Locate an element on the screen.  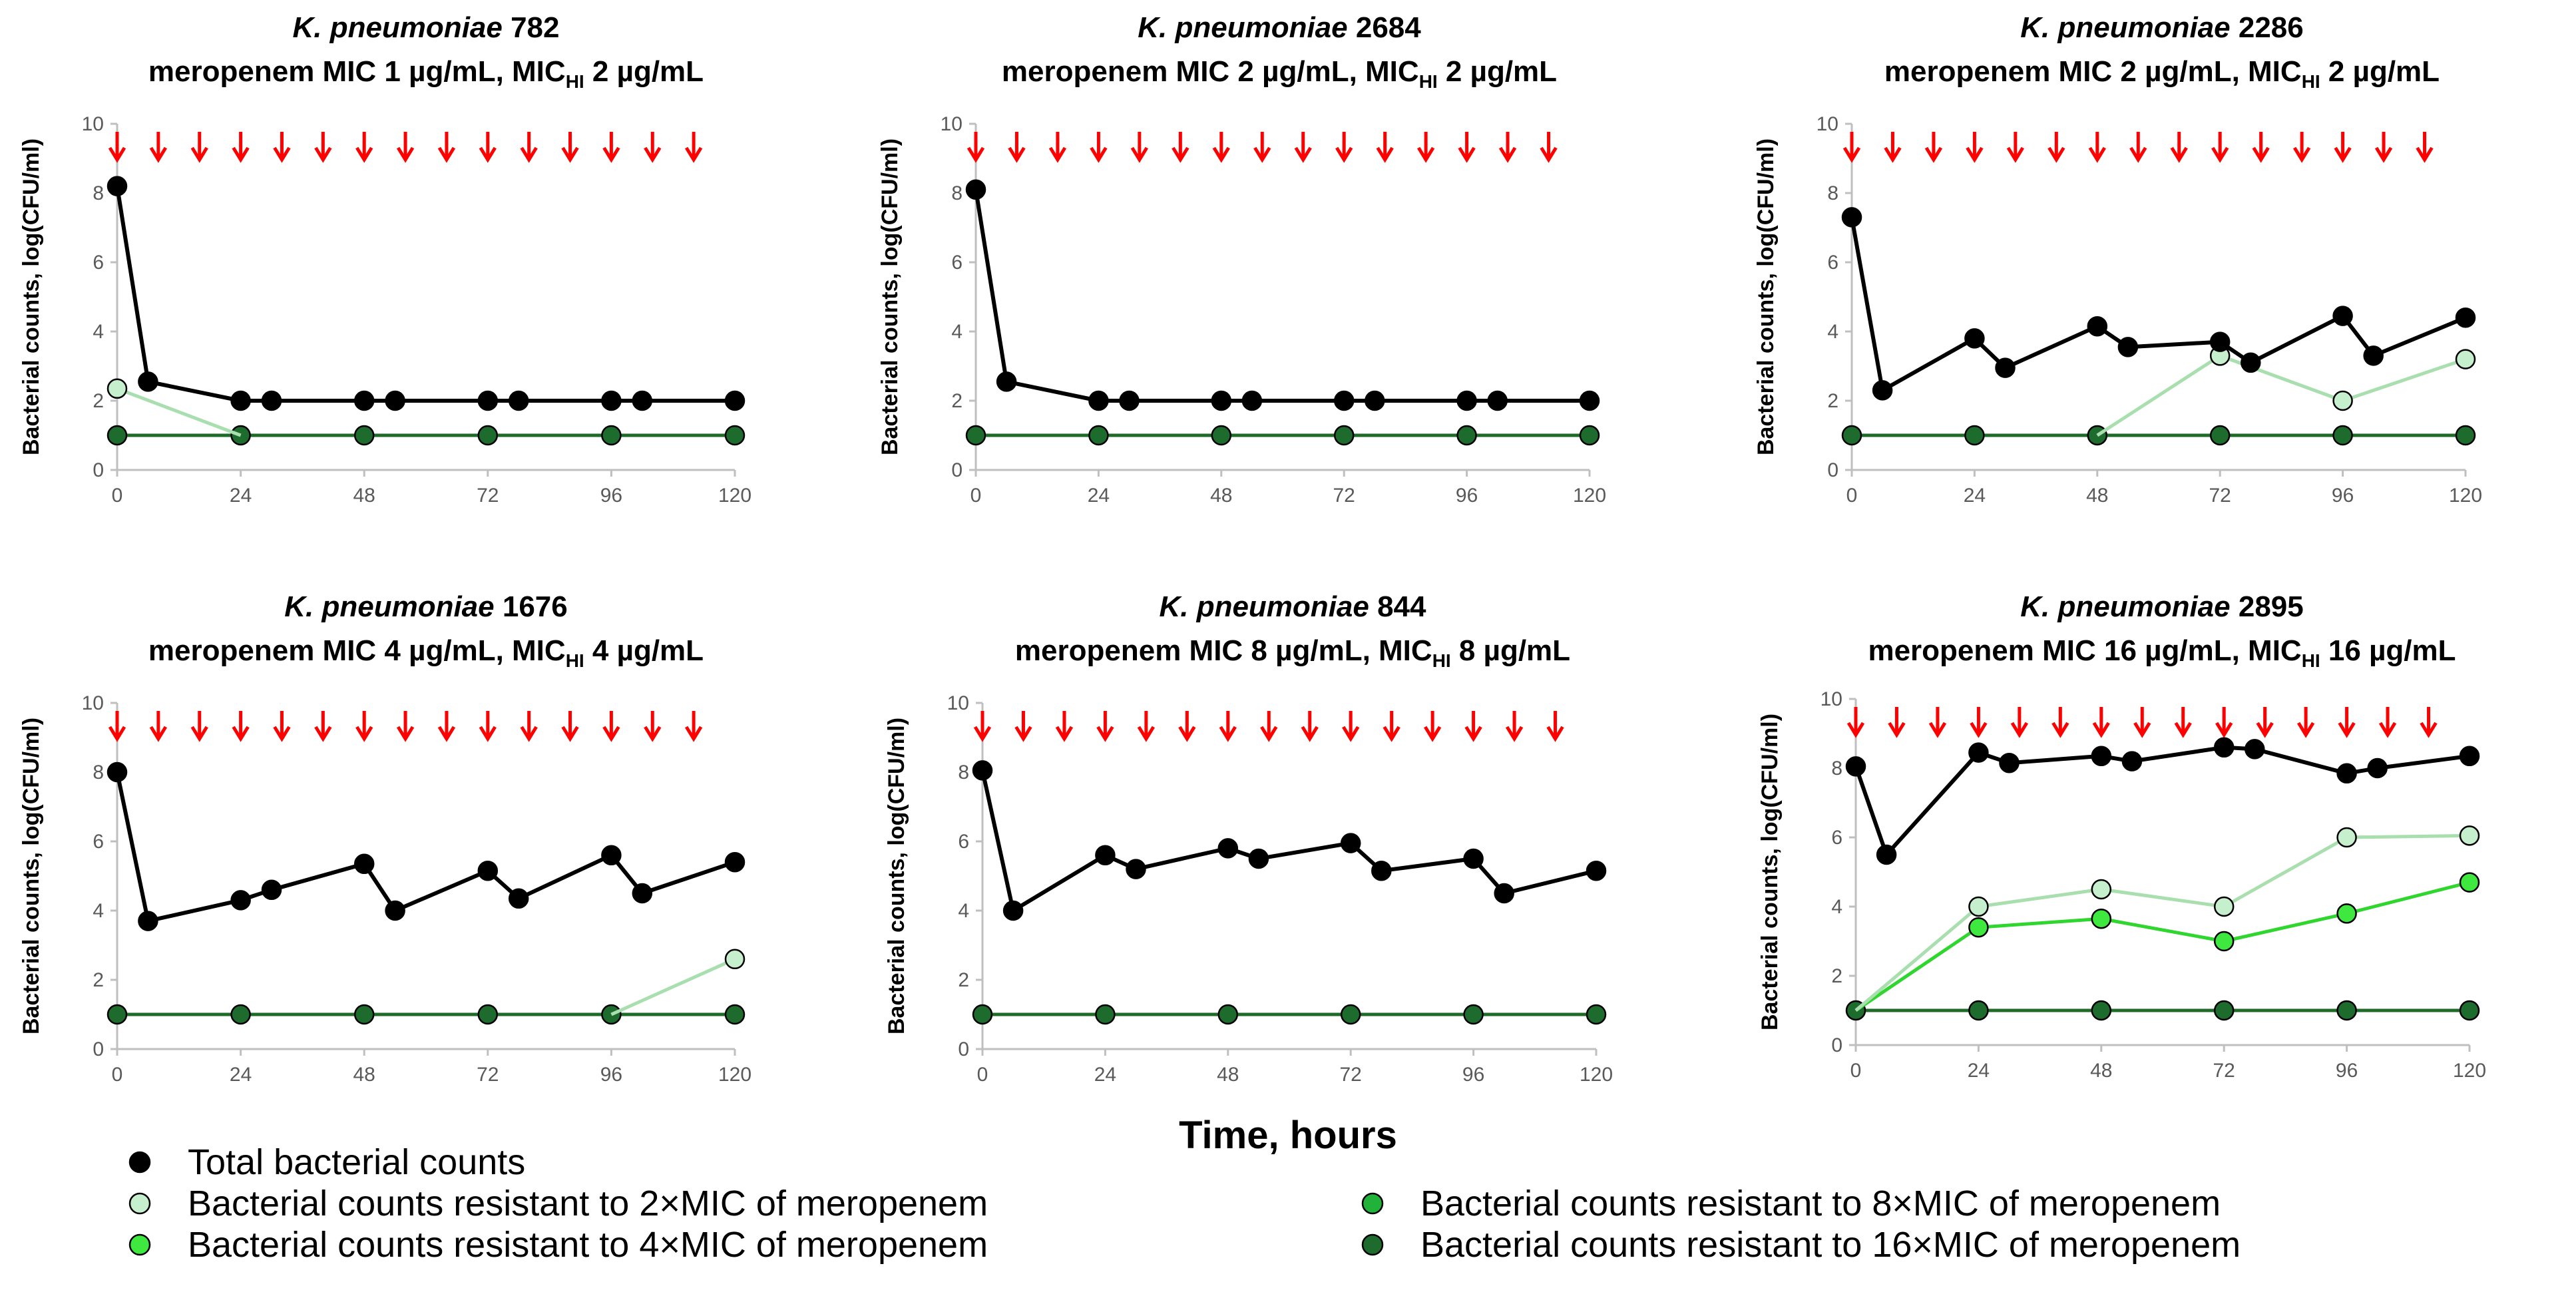
series-res2 is located at coordinates (2286, 391).